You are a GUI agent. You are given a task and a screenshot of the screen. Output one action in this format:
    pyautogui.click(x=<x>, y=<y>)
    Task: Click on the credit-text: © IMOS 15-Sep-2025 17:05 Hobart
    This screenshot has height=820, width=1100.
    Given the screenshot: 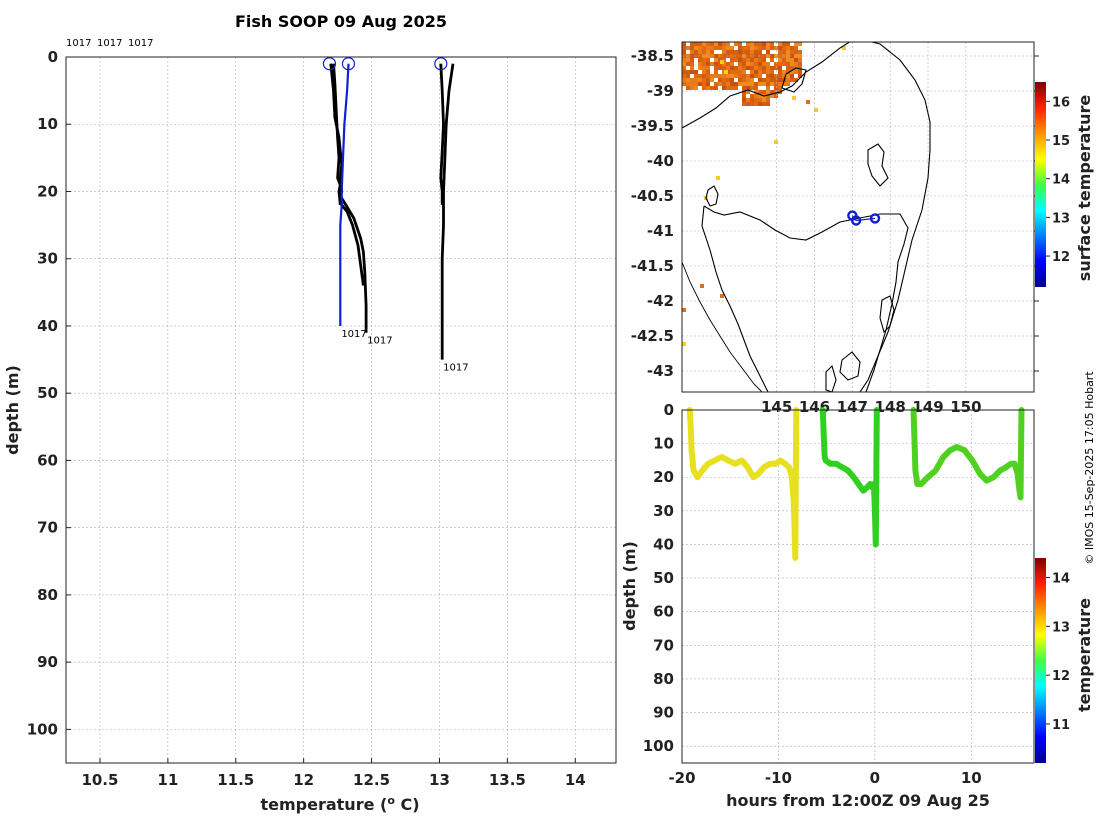 What is the action you would take?
    pyautogui.click(x=1089, y=468)
    